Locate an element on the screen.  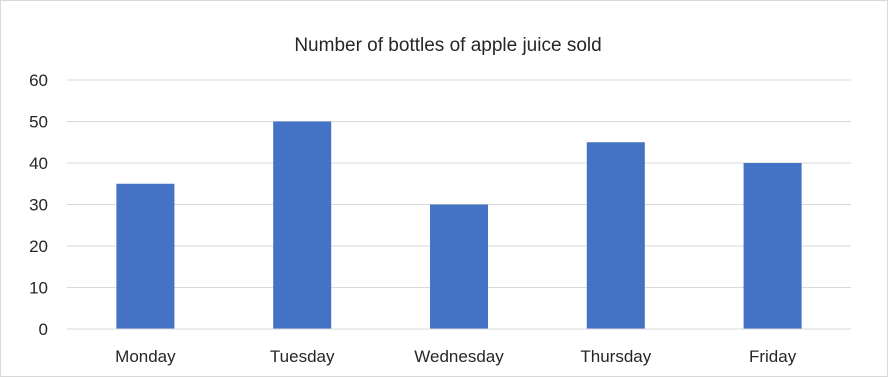
y-tick-label: 10 is located at coordinates (38, 288).